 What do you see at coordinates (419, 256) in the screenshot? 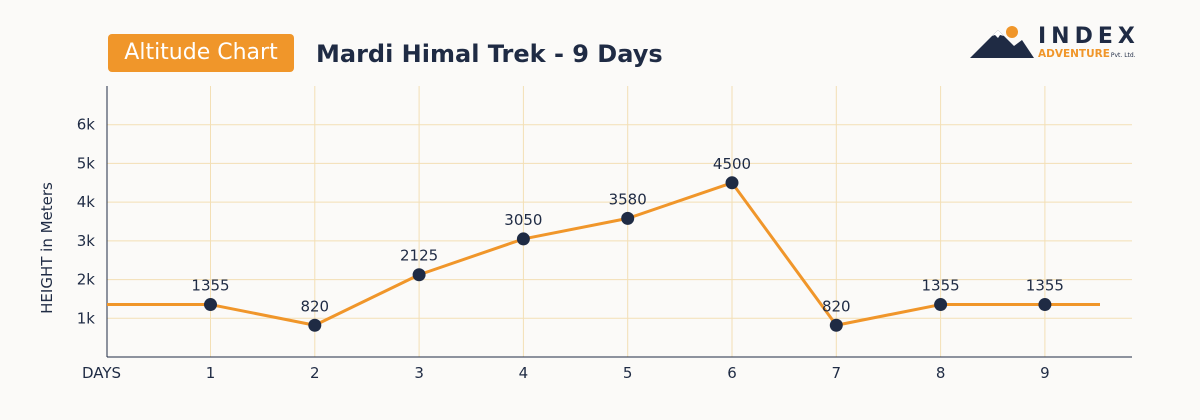
I see `data-label-day-3: 2125` at bounding box center [419, 256].